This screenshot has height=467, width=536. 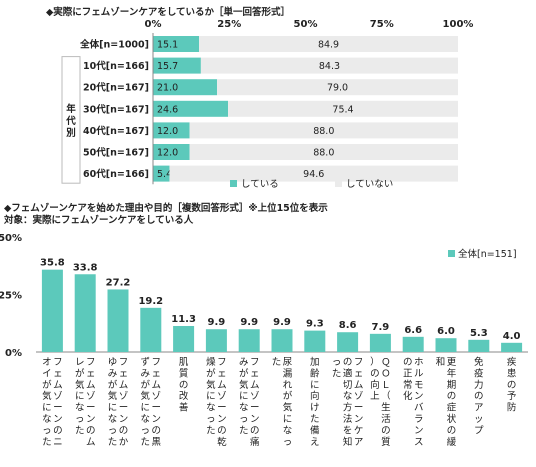 I want to click on data-label: 19.2, so click(x=150, y=301).